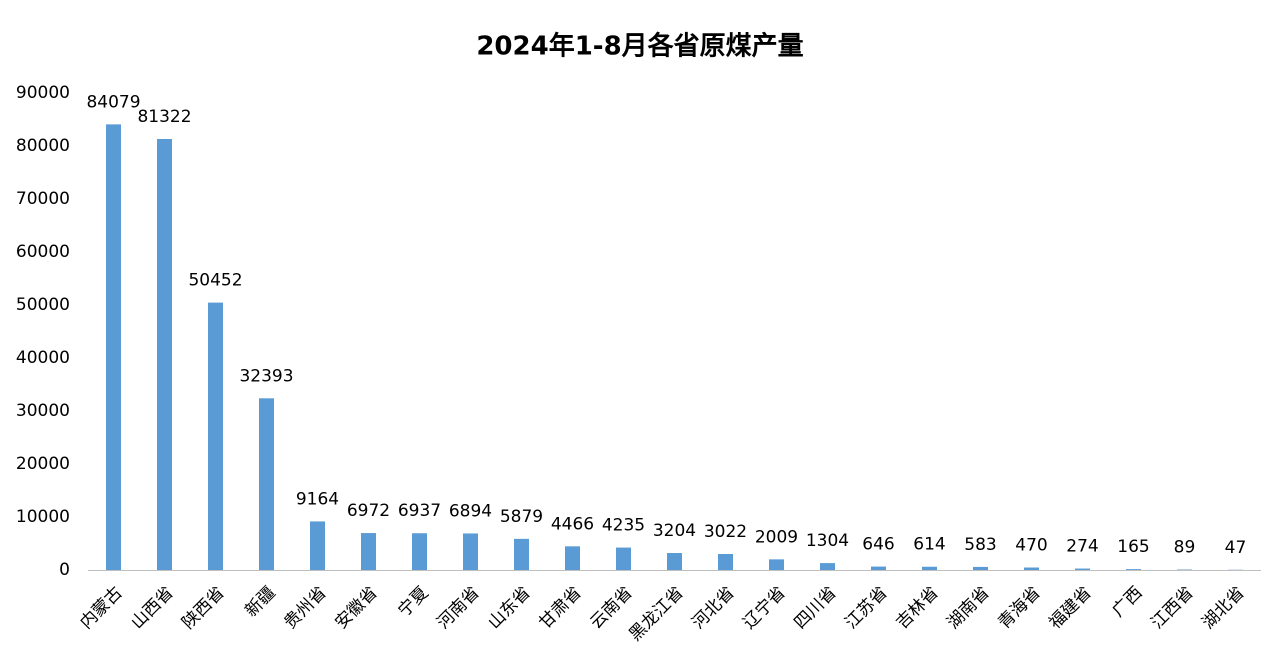 This screenshot has width=1288, height=654. What do you see at coordinates (1070, 608) in the screenshot?
I see `x-tick-label: 福建省` at bounding box center [1070, 608].